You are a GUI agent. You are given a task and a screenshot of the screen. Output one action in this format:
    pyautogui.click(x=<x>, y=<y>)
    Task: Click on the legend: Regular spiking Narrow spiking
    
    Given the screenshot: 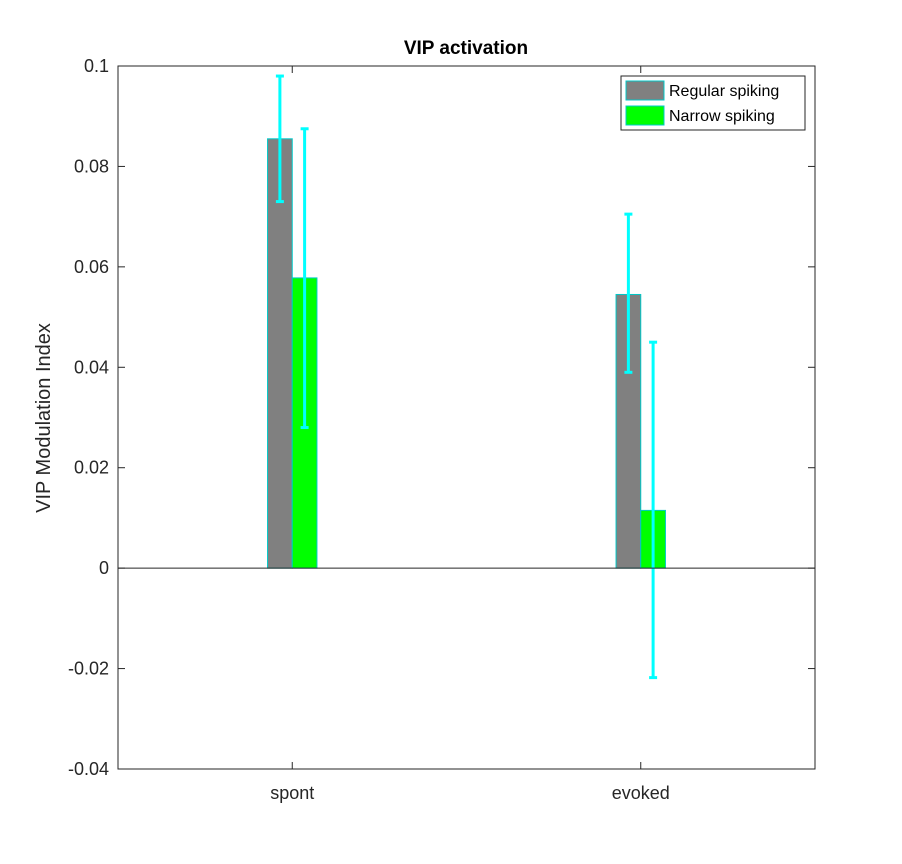 What is the action you would take?
    pyautogui.click(x=713, y=103)
    